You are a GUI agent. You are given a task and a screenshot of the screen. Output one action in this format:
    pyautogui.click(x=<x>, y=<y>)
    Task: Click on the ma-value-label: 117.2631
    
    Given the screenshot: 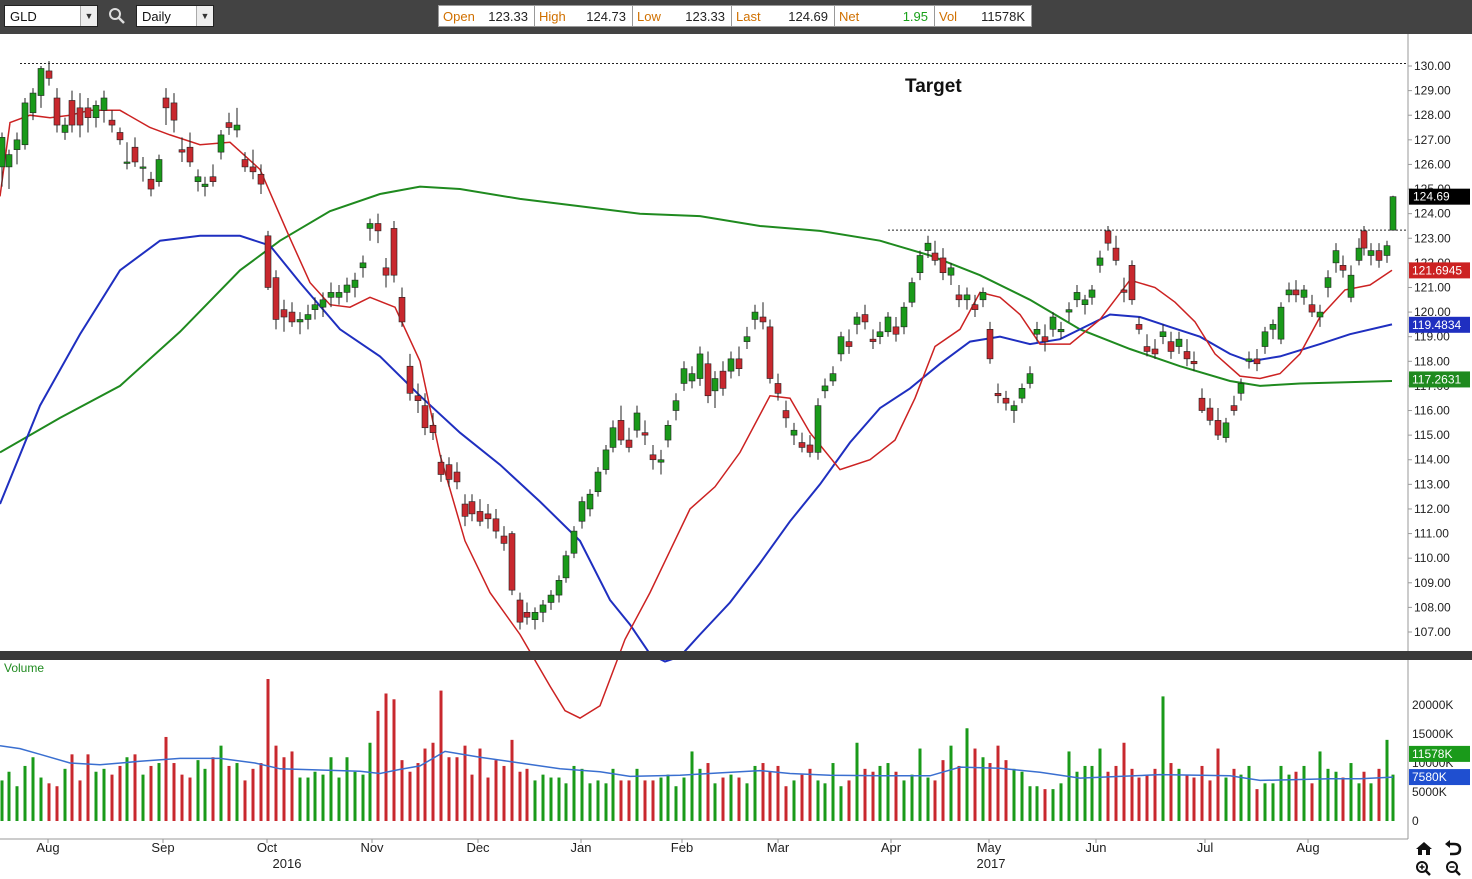 What is the action you would take?
    pyautogui.click(x=1436, y=379)
    